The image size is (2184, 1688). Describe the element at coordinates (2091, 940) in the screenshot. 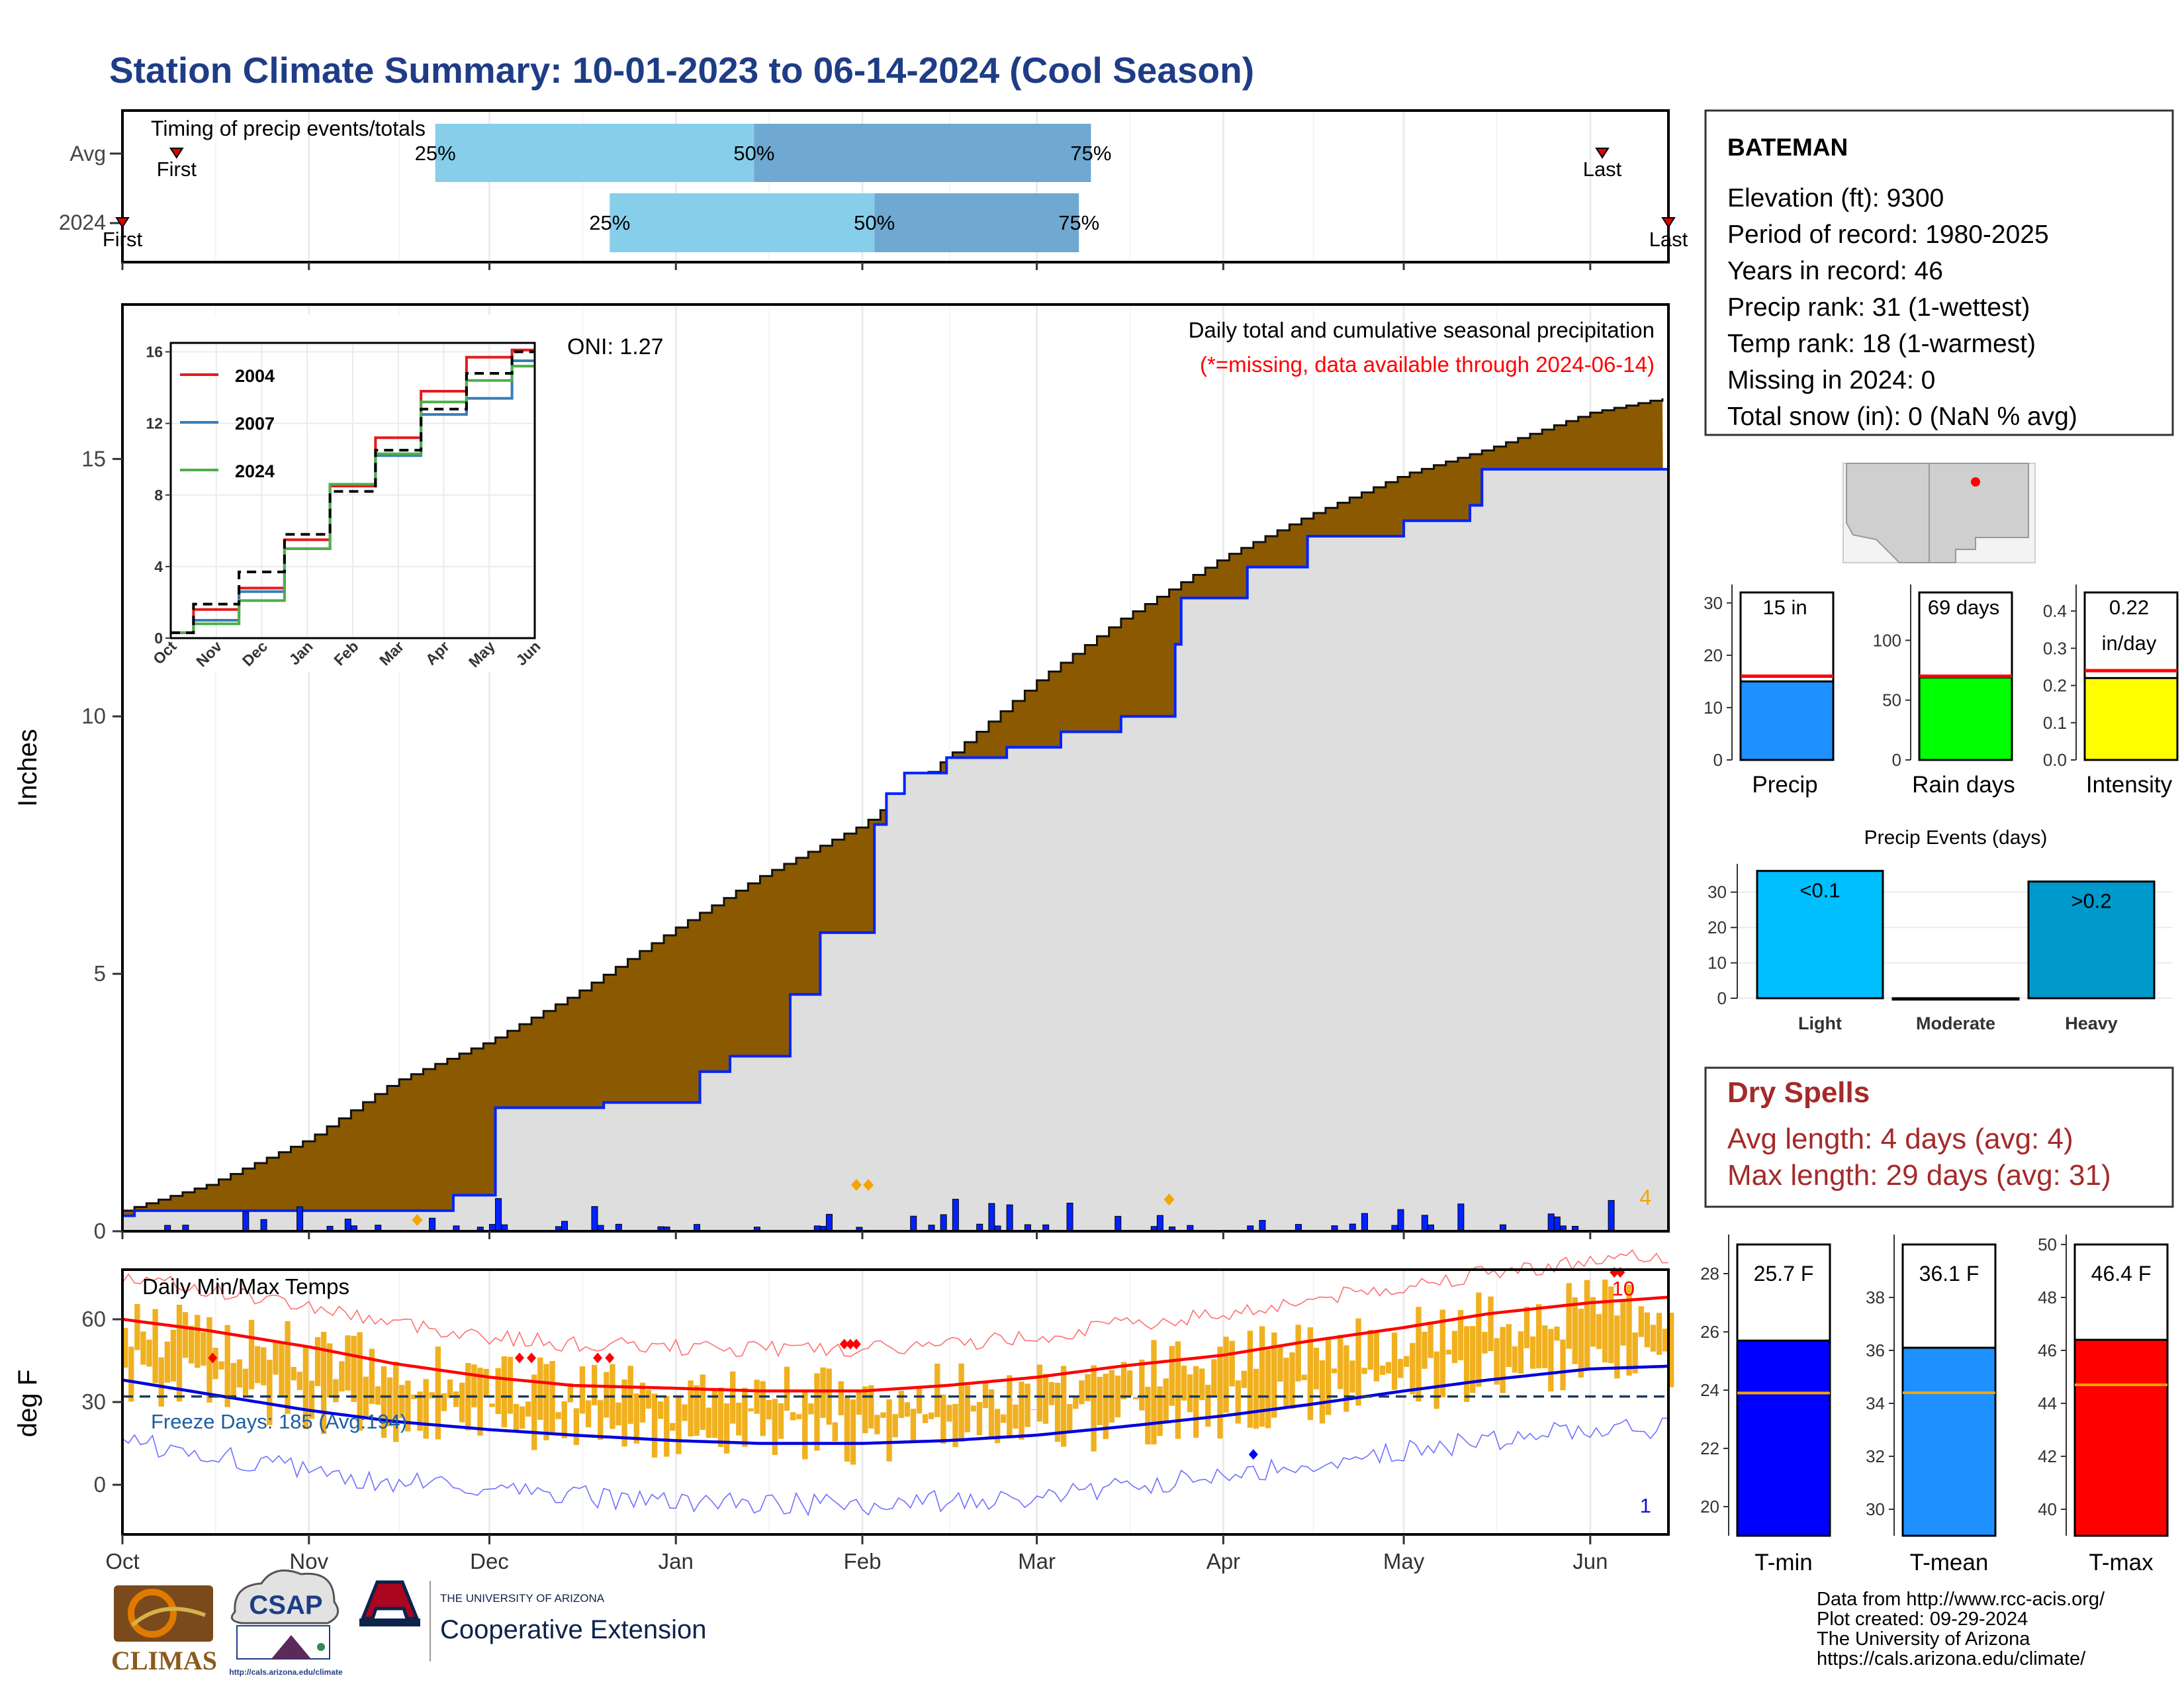

I see `events-bar` at that location.